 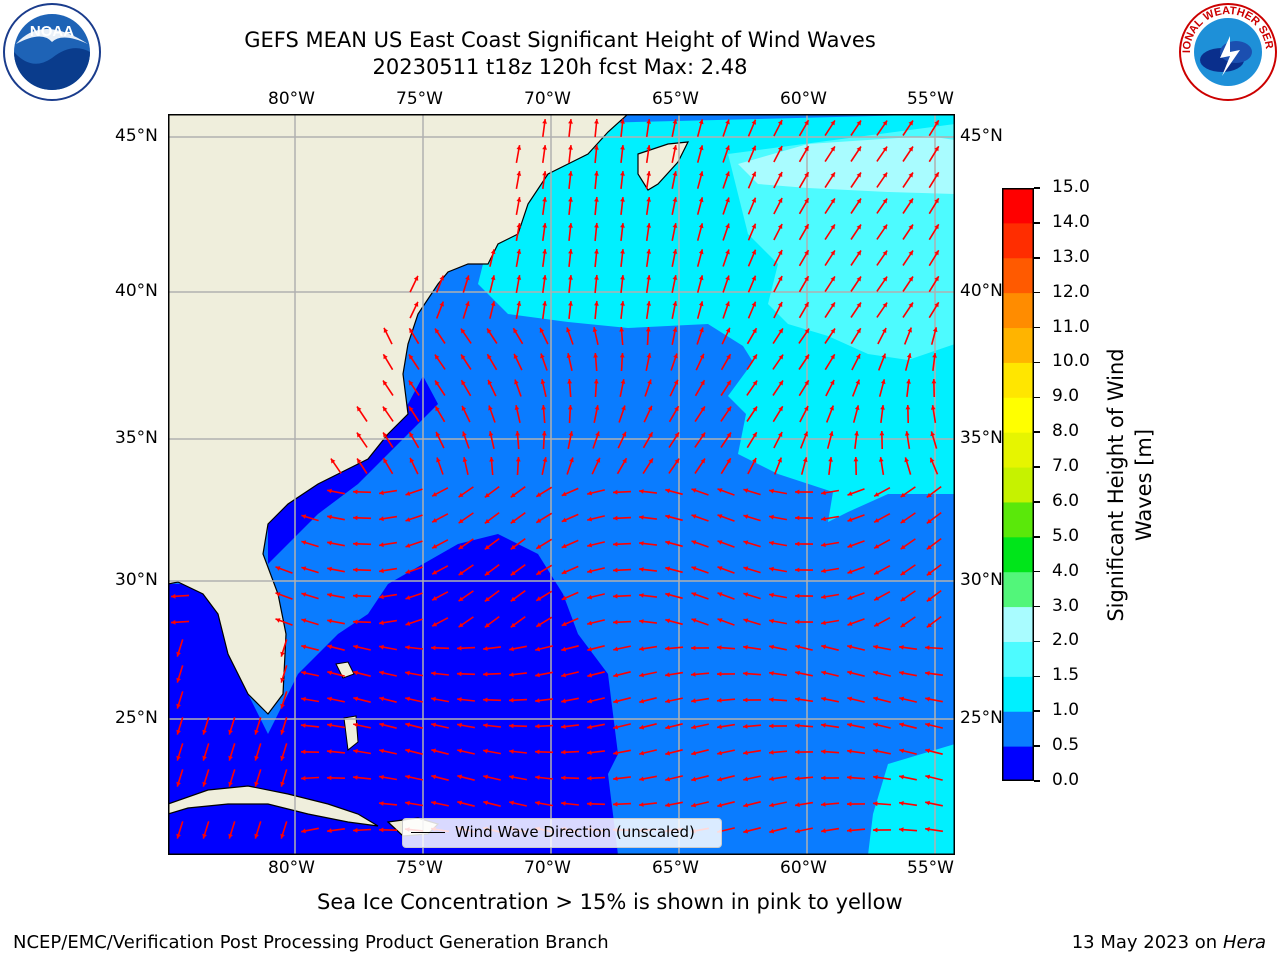 I want to click on lon-label-top-70w: 70°W, so click(x=547, y=99).